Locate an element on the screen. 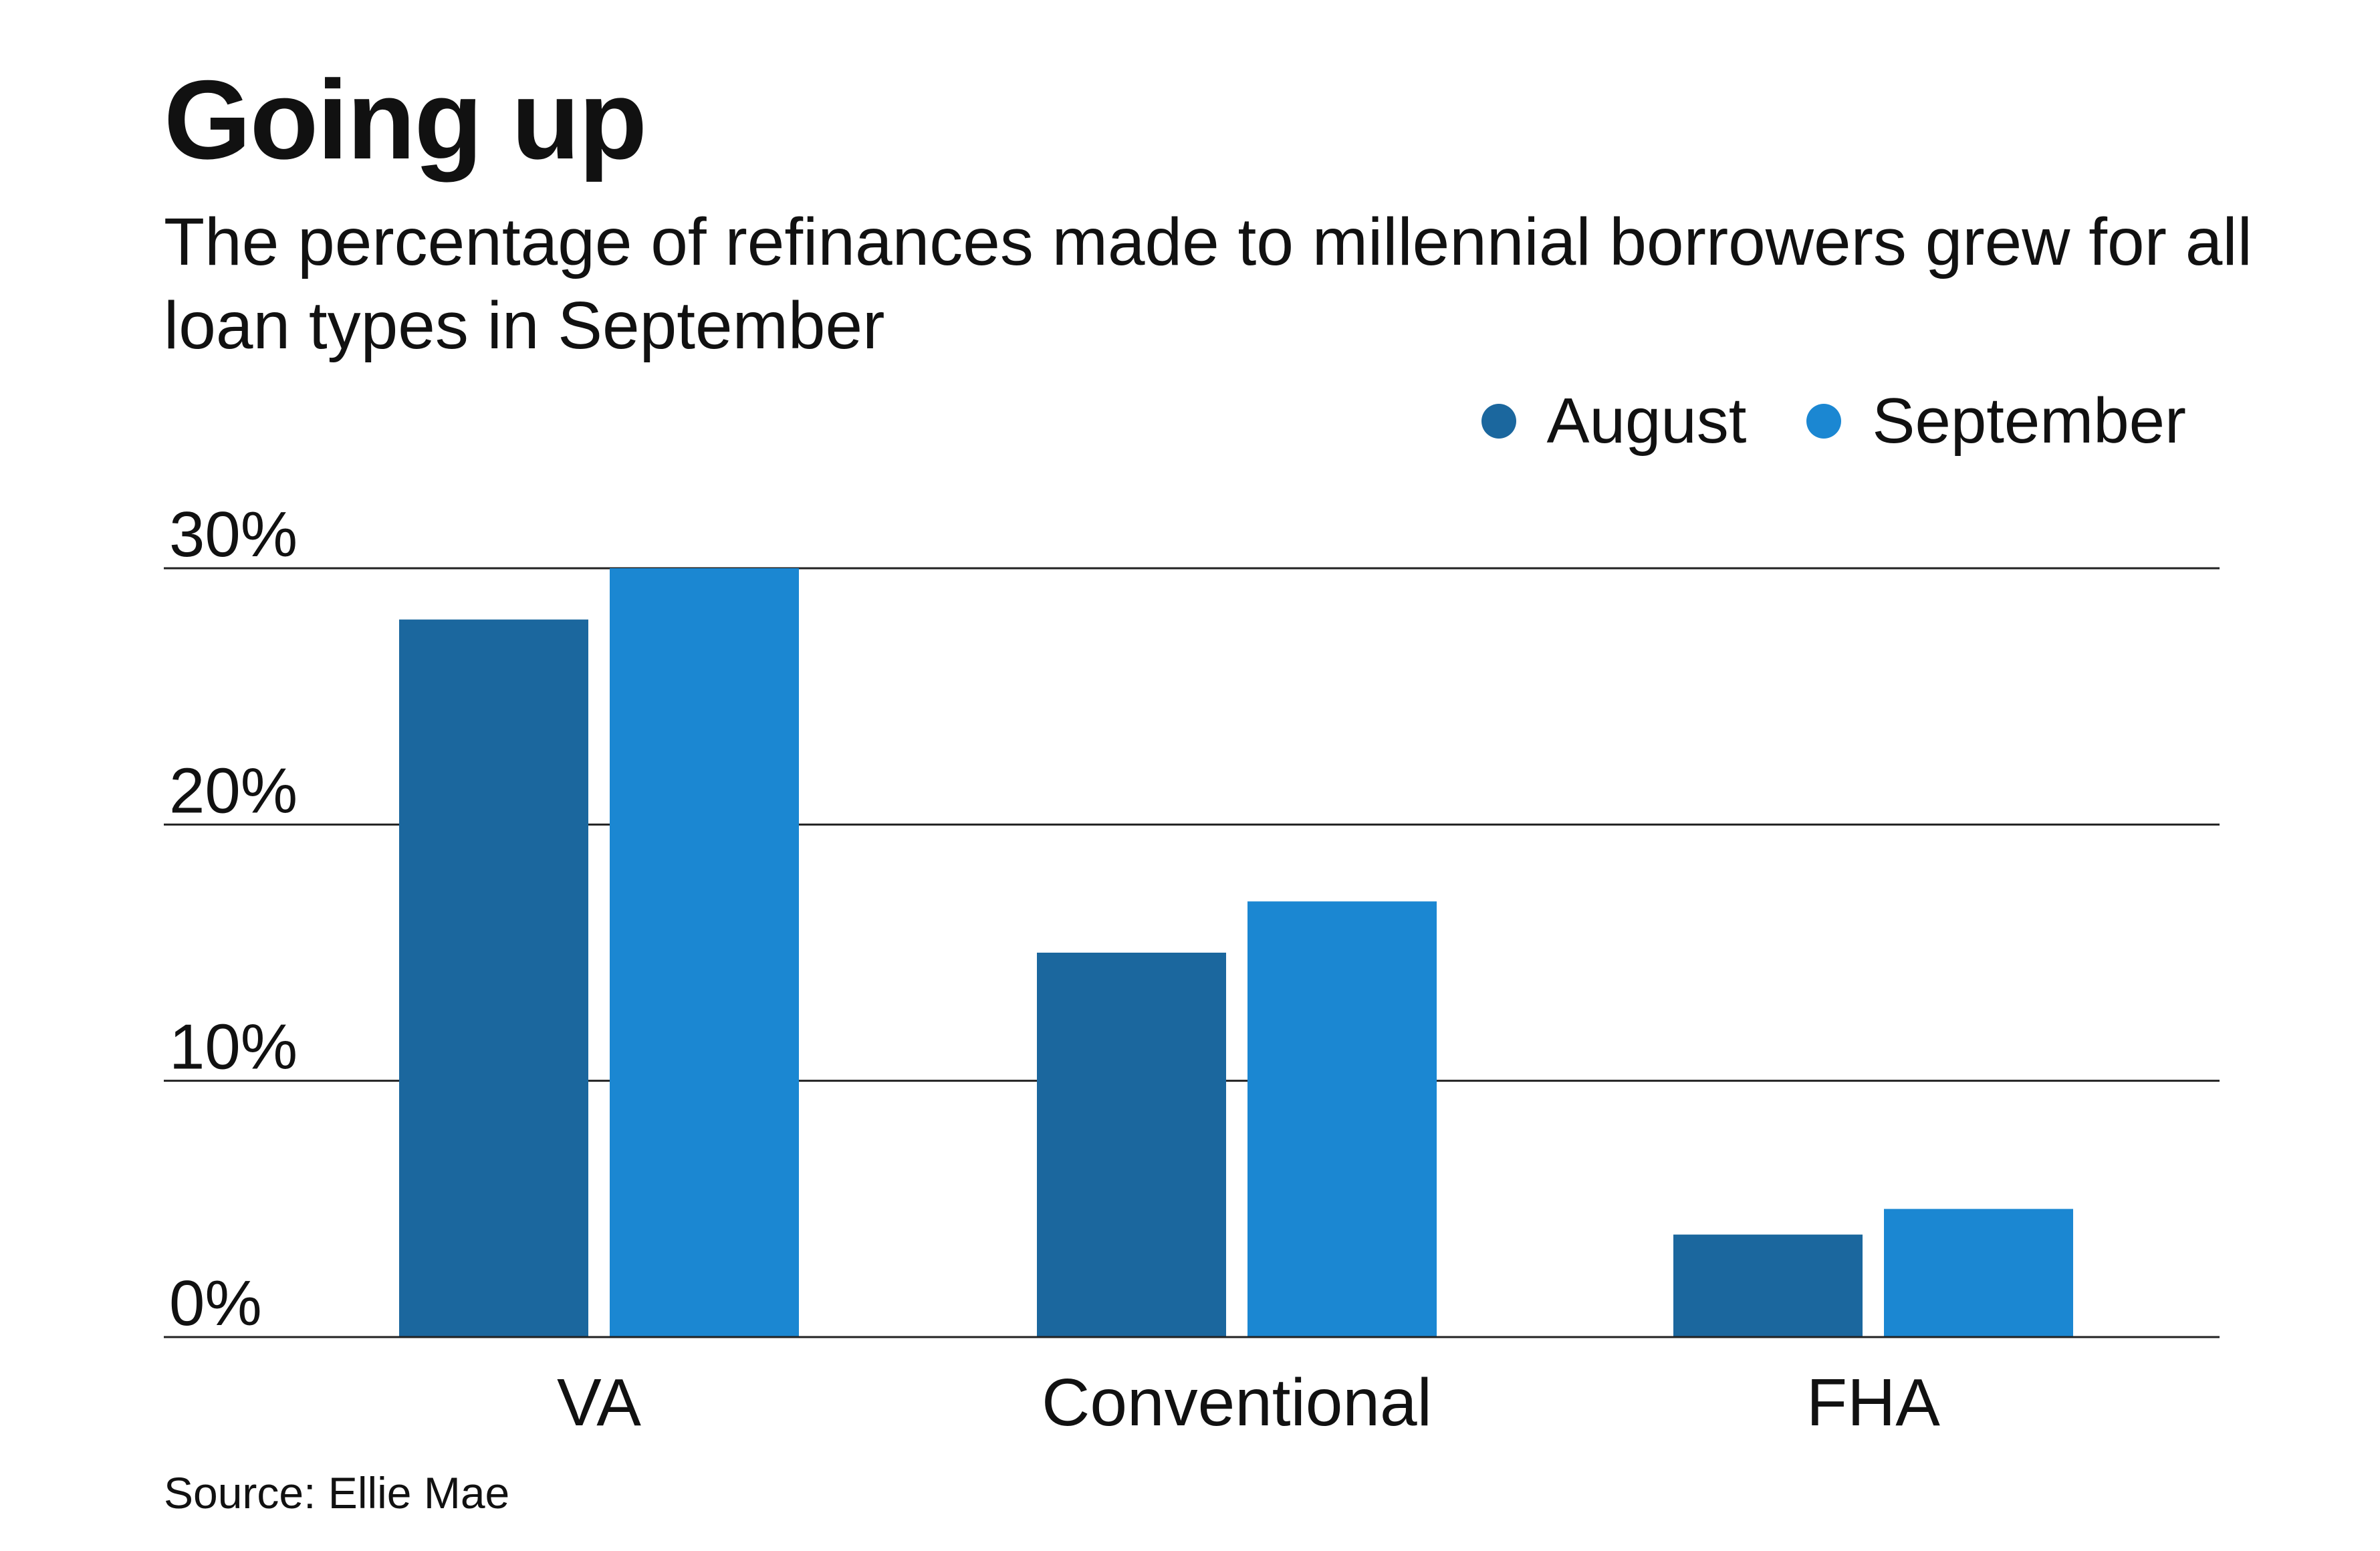 The image size is (2380, 1551). bar-september-fha is located at coordinates (1978, 1273).